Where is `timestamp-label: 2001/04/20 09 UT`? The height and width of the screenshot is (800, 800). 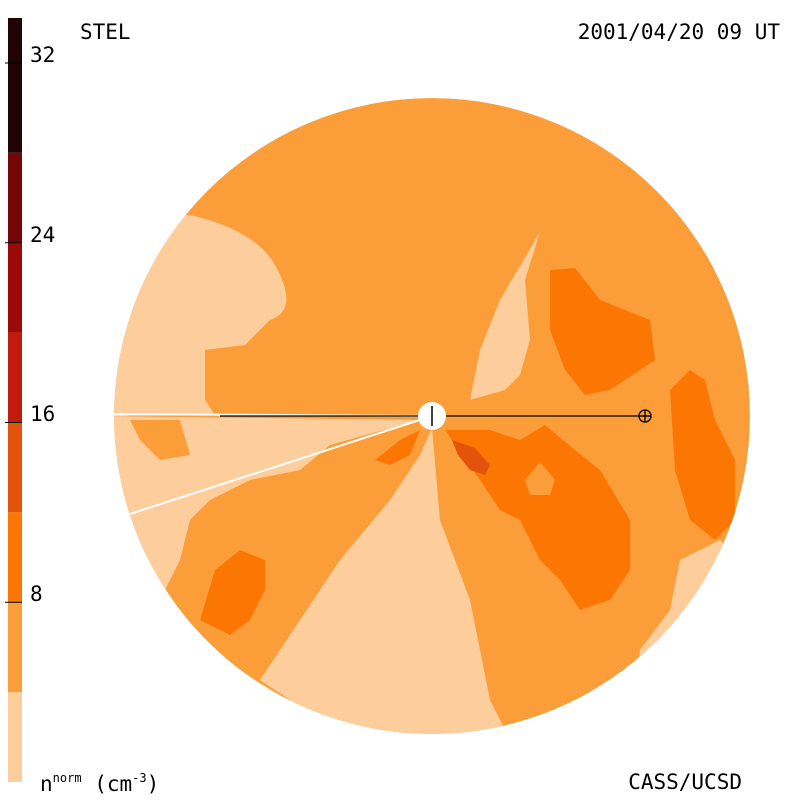 timestamp-label: 2001/04/20 09 UT is located at coordinates (678, 32).